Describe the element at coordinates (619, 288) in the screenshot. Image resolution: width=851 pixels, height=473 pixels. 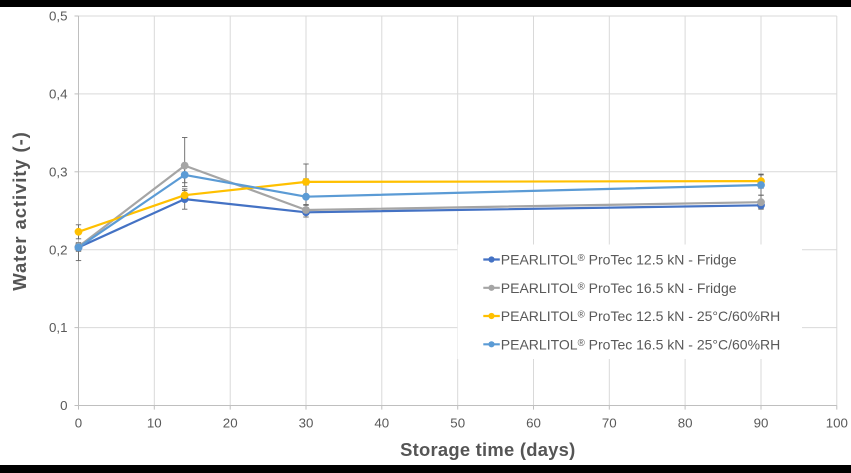
I see `svg-text:PEARLITOL® ProTec 16.5 kN - Fr: PEARLITOL® ProTec 16.5 kN - Fridge` at that location.